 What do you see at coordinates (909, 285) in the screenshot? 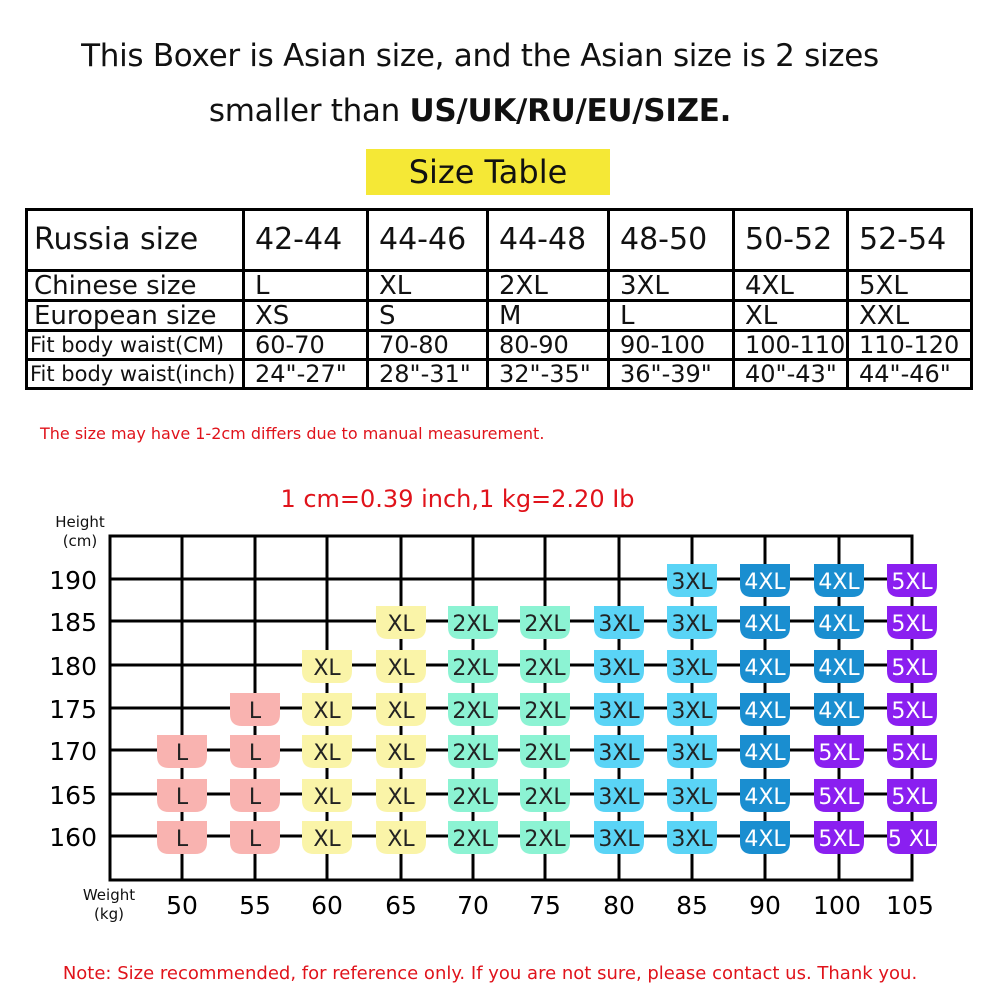
I see `table-cell: 5XL` at bounding box center [909, 285].